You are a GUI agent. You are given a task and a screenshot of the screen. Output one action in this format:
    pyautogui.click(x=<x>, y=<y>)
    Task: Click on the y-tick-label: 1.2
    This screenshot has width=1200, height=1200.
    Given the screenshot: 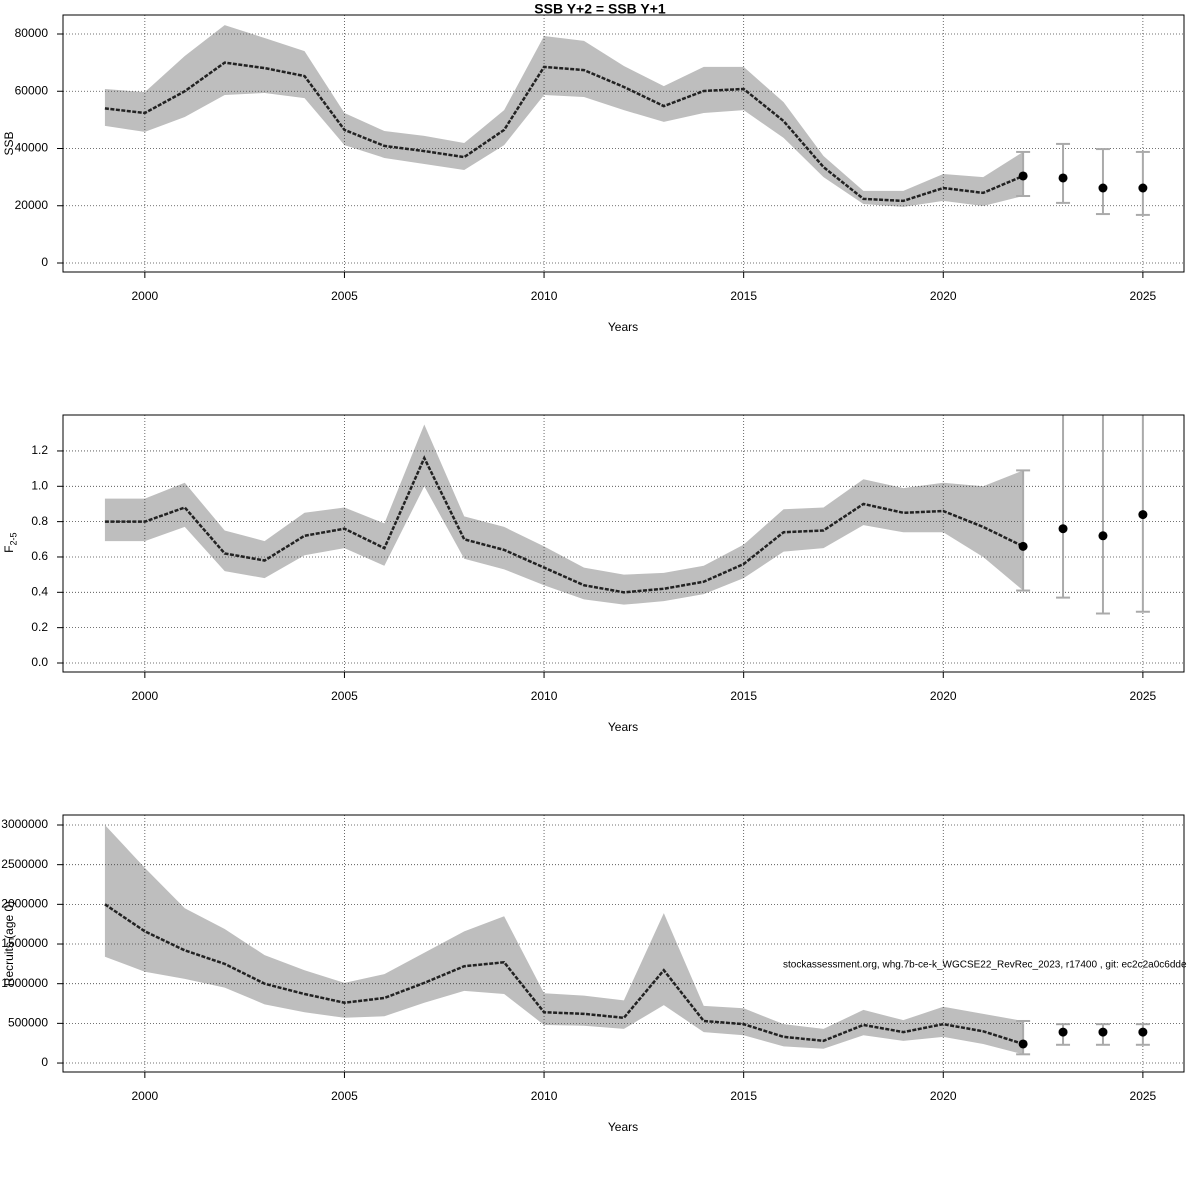 What is the action you would take?
    pyautogui.click(x=39, y=450)
    